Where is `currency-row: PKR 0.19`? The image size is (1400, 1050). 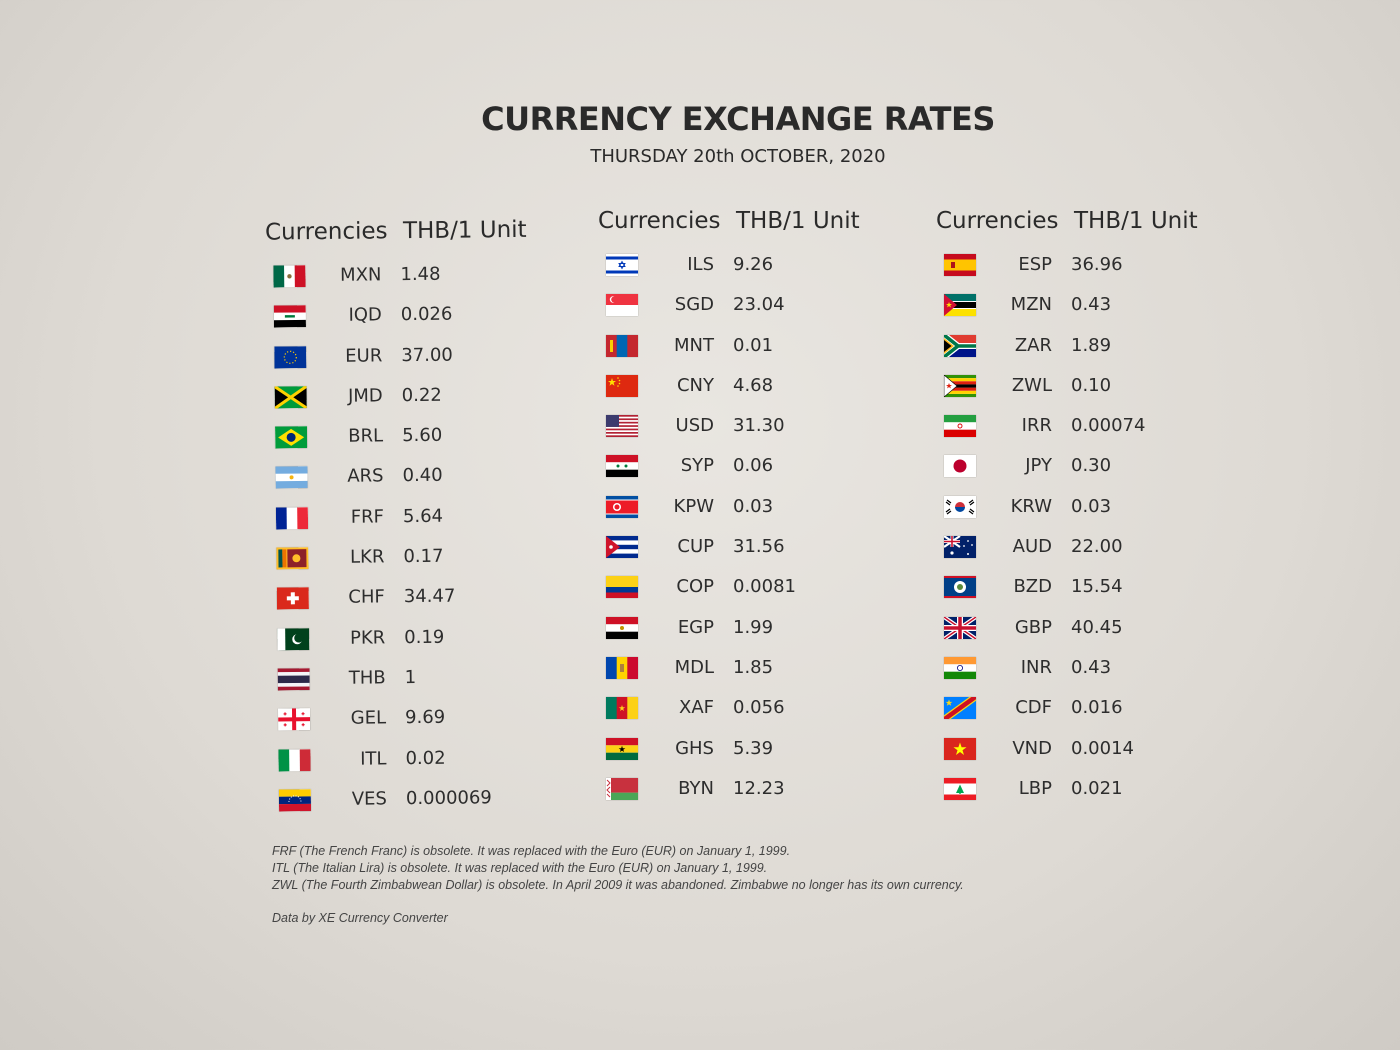
currency-row: PKR 0.19 is located at coordinates (419, 636).